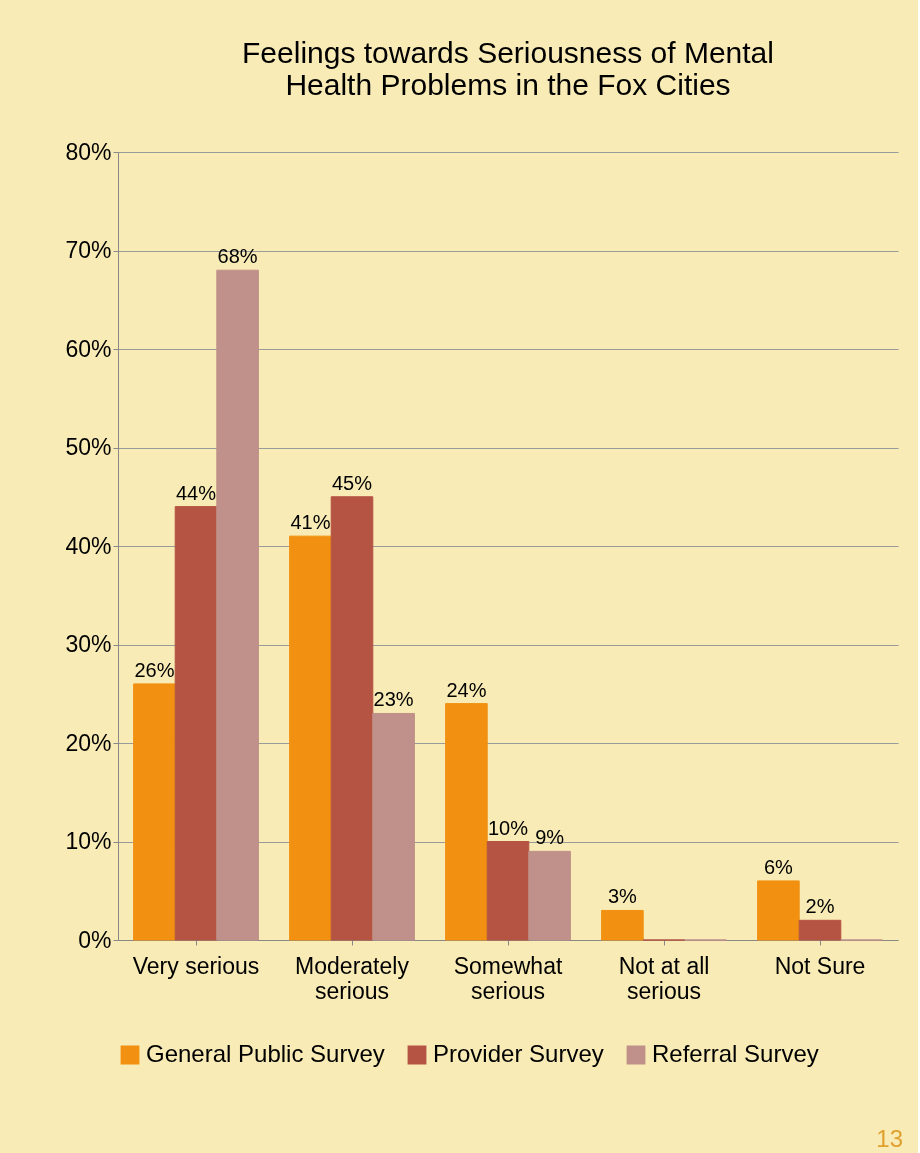  Describe the element at coordinates (88, 841) in the screenshot. I see `y-tick-label: 10%` at that location.